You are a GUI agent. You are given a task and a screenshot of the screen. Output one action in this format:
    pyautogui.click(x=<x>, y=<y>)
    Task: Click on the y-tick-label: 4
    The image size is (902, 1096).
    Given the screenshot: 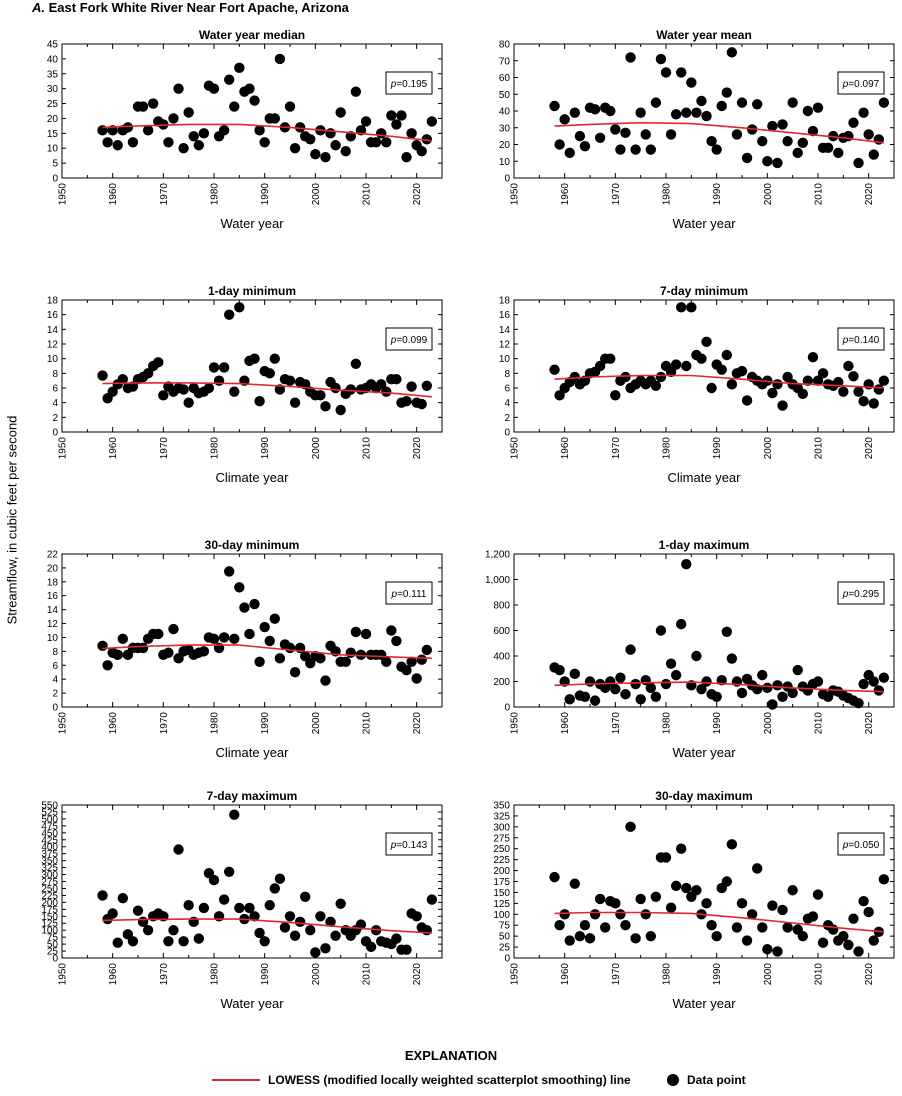 What is the action you would take?
    pyautogui.click(x=507, y=403)
    